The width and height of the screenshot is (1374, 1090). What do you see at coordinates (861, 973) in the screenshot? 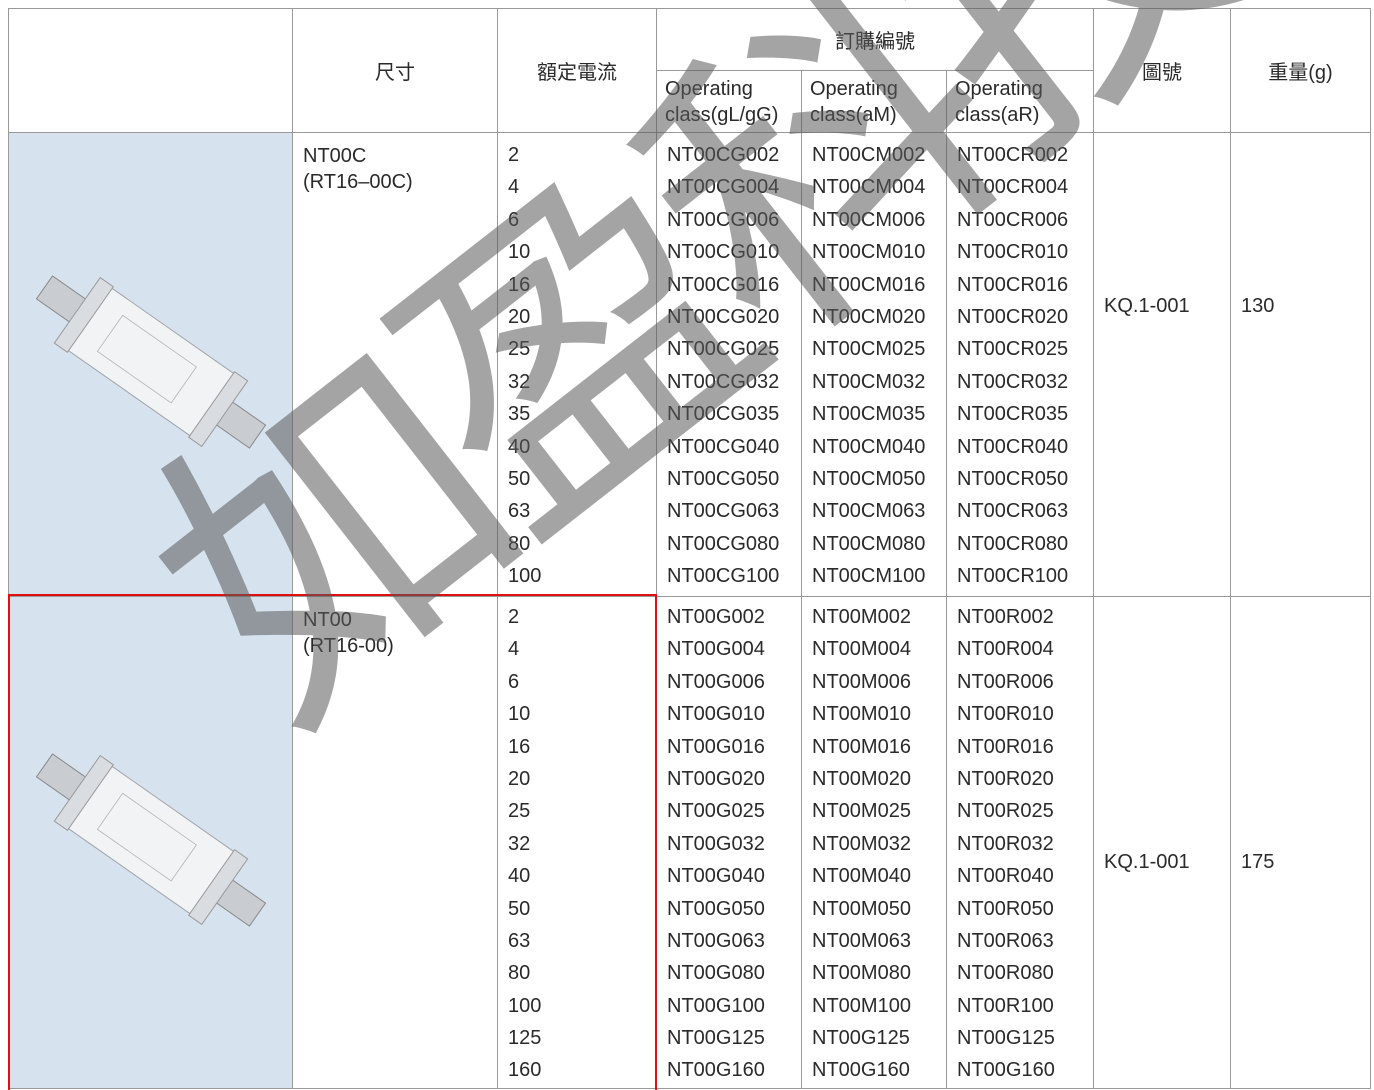
I see `order-code: NT00M080` at bounding box center [861, 973].